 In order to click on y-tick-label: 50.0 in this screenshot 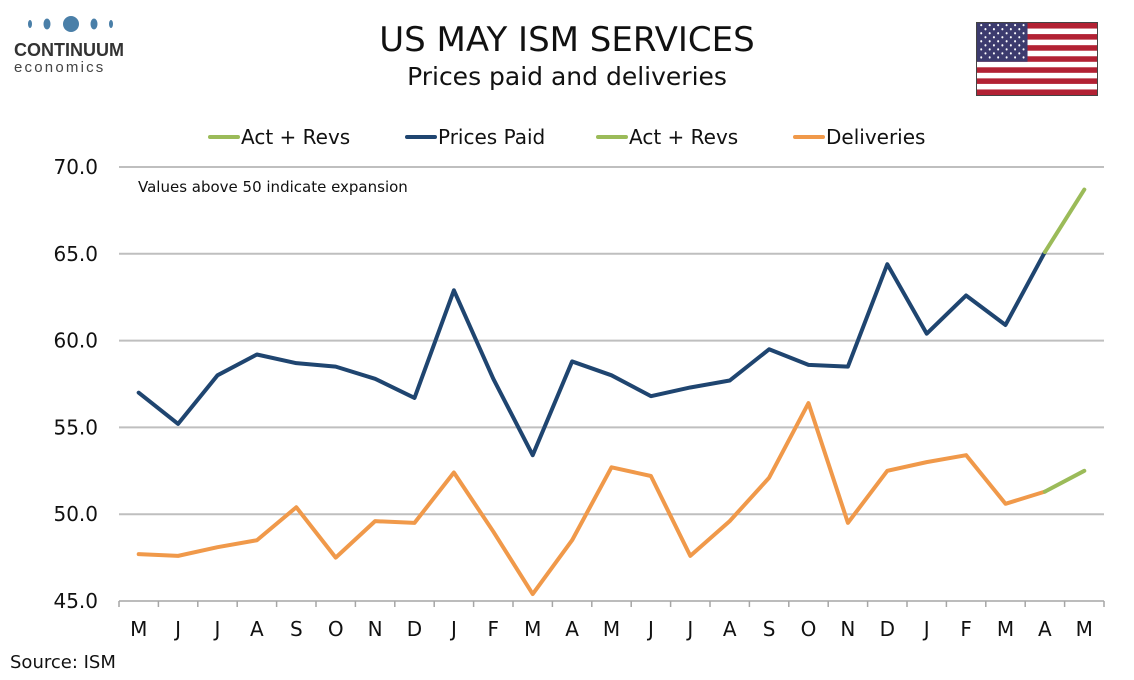, I will do `click(75, 514)`.